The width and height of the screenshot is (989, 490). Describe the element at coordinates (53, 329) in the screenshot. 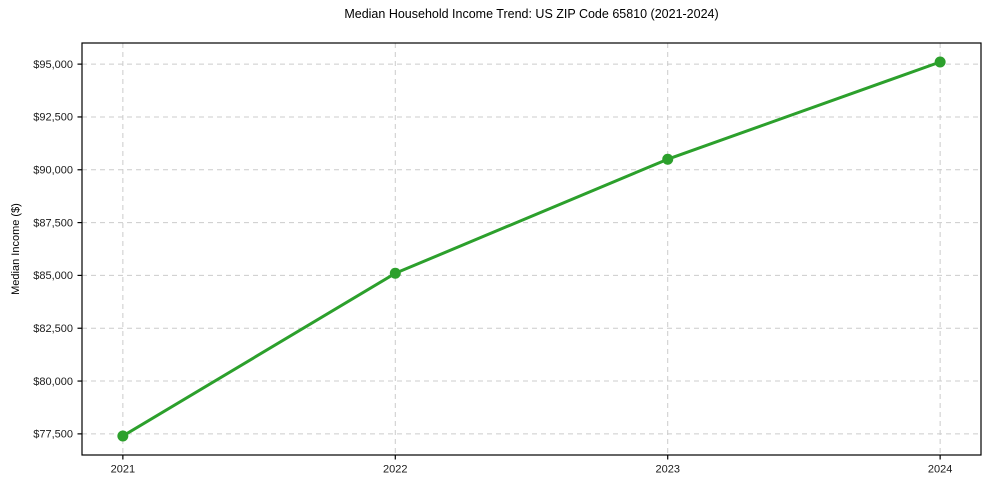

I see `y-tick-label: $82,500` at that location.